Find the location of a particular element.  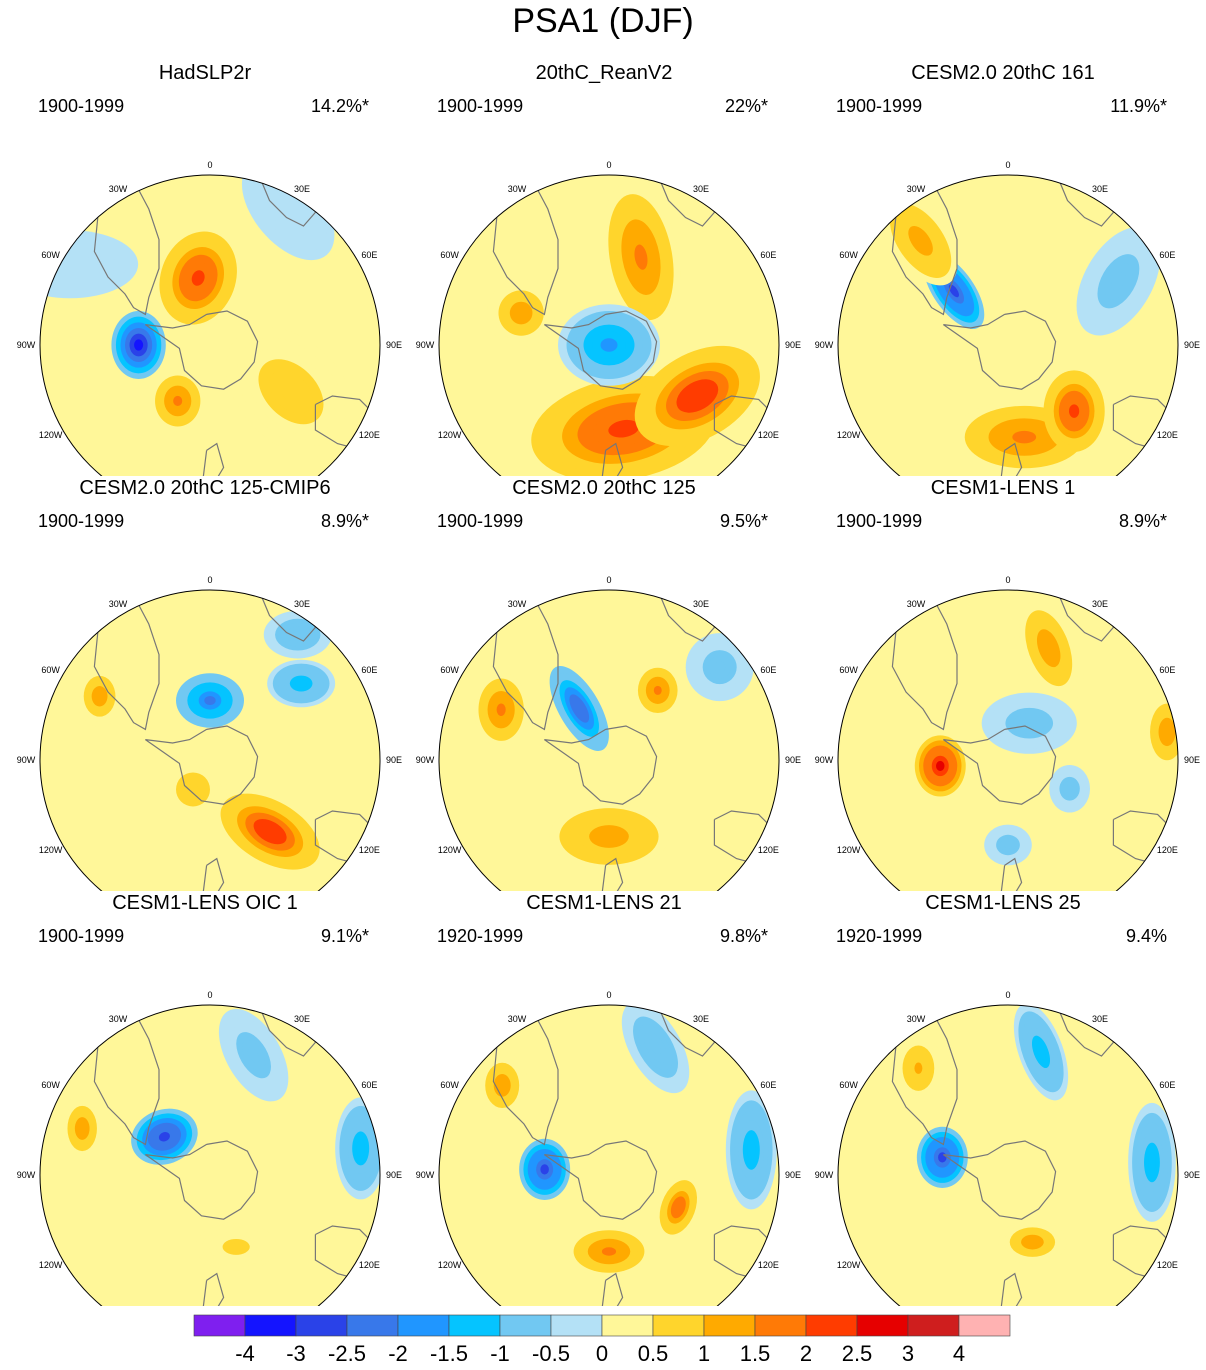

panel-title: CESM2.0 20thC 125 is located at coordinates (604, 488).